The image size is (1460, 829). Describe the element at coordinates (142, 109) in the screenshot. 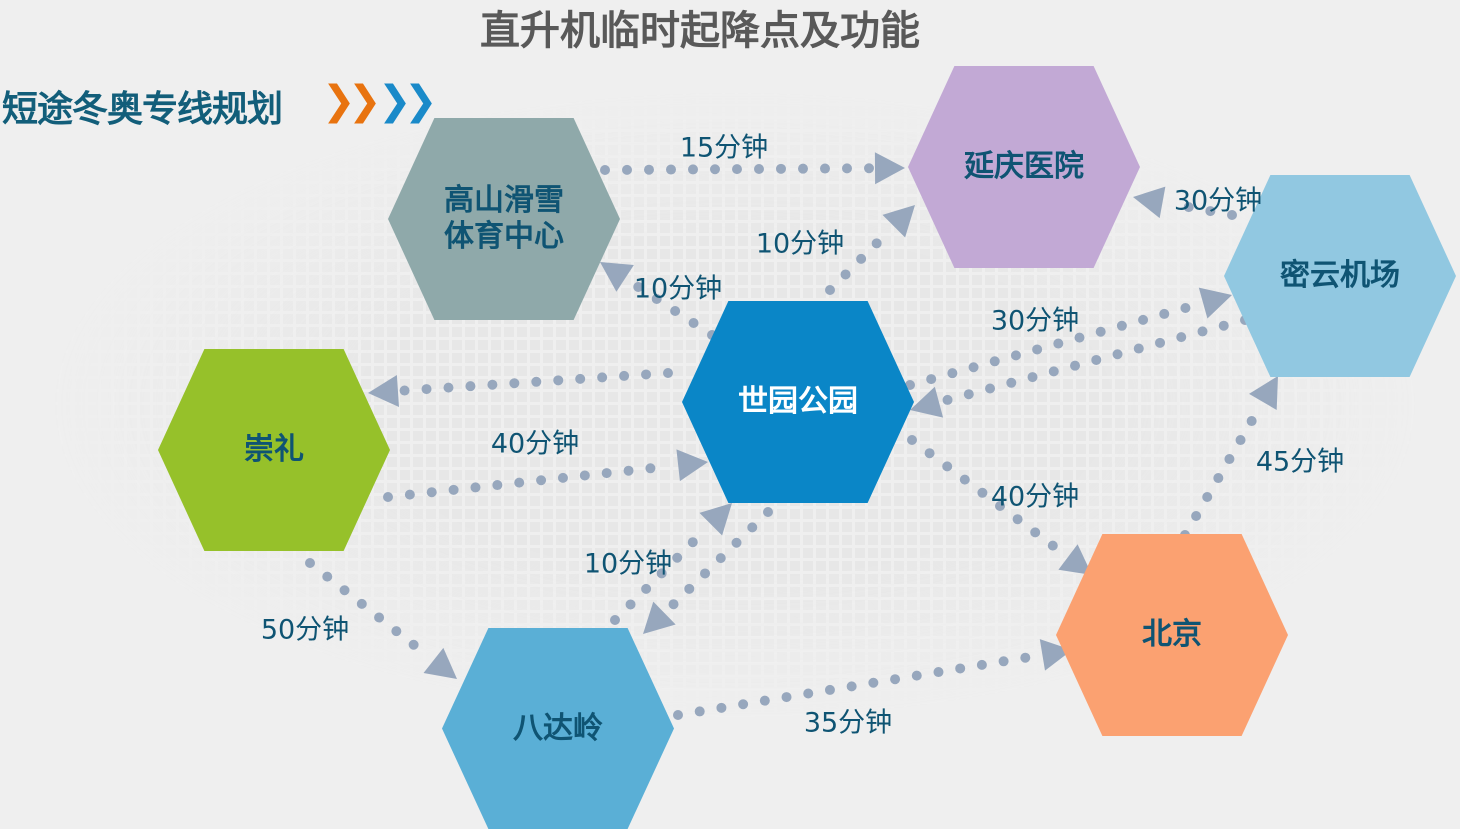

I see `section-subtitle: 短途冬奥专线规划` at that location.